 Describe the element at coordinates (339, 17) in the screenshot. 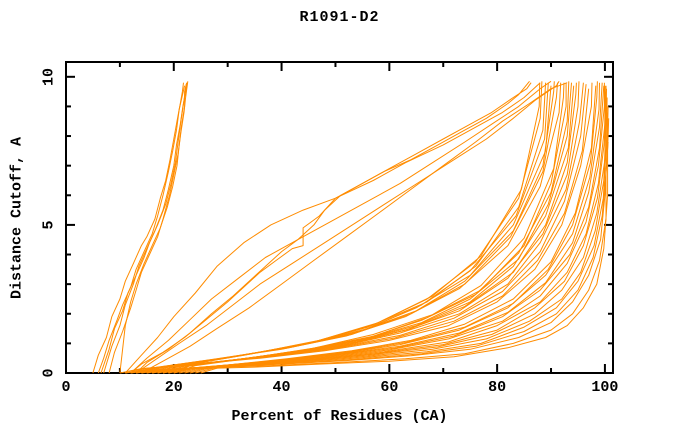

I see `chart-title: R1091-D2` at that location.